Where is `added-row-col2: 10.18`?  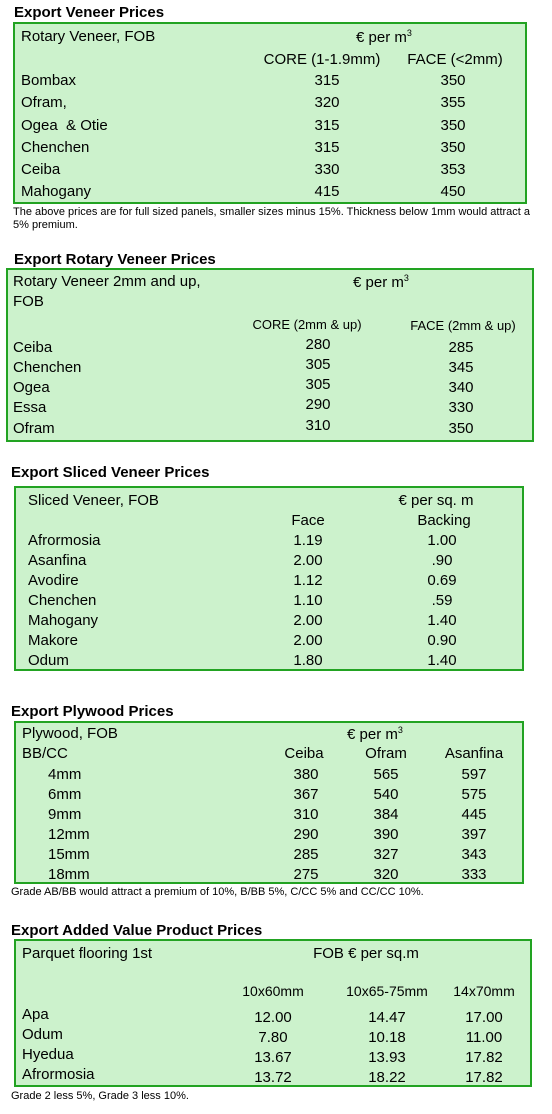
added-row-col2: 10.18 is located at coordinates (387, 1037).